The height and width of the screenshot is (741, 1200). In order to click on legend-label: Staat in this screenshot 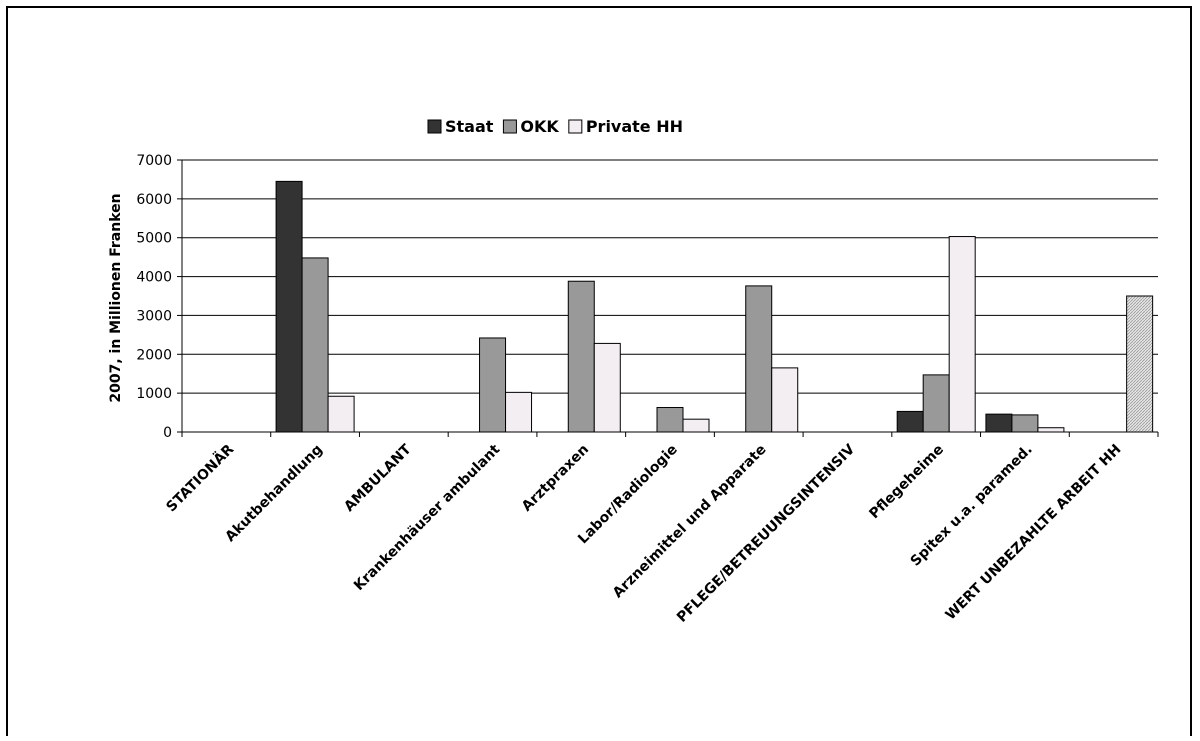, I will do `click(469, 126)`.